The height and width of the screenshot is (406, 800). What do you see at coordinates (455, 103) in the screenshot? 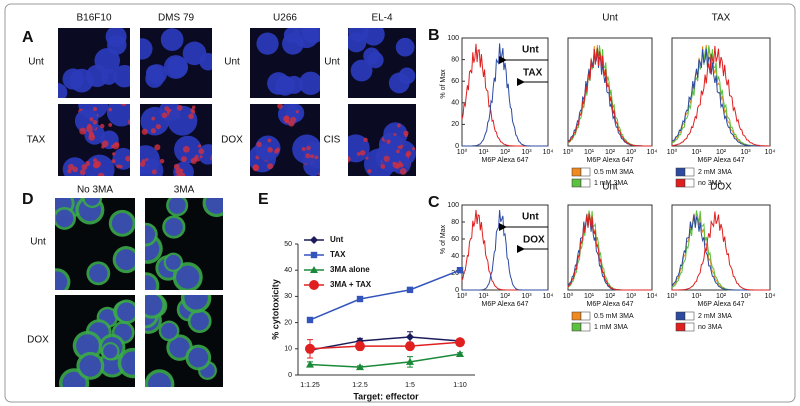
I see `y-tick-label: 40` at bounding box center [455, 103].